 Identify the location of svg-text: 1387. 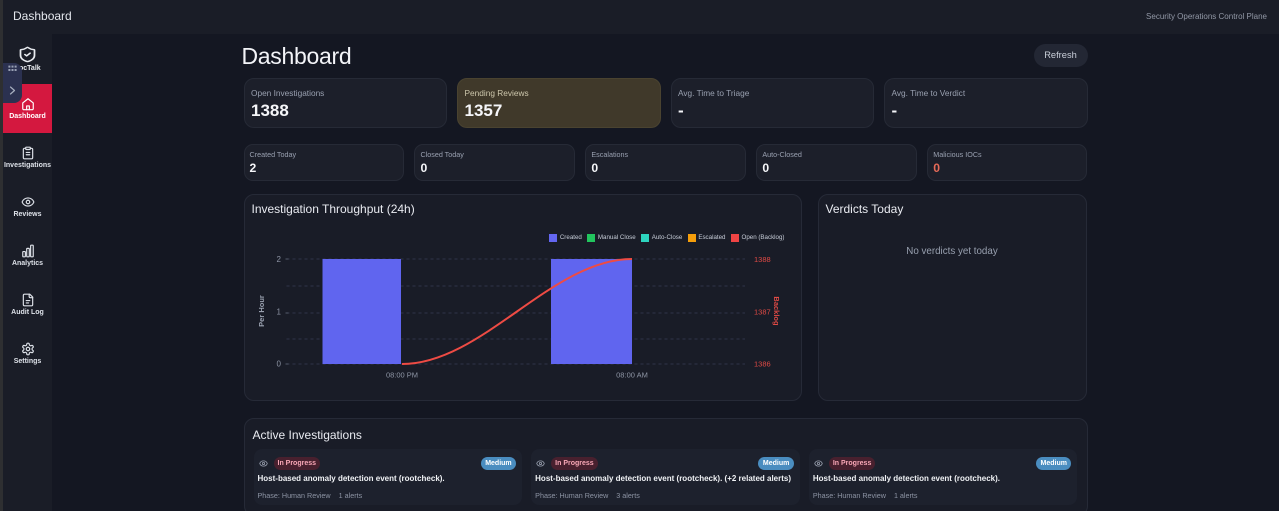
(762, 312).